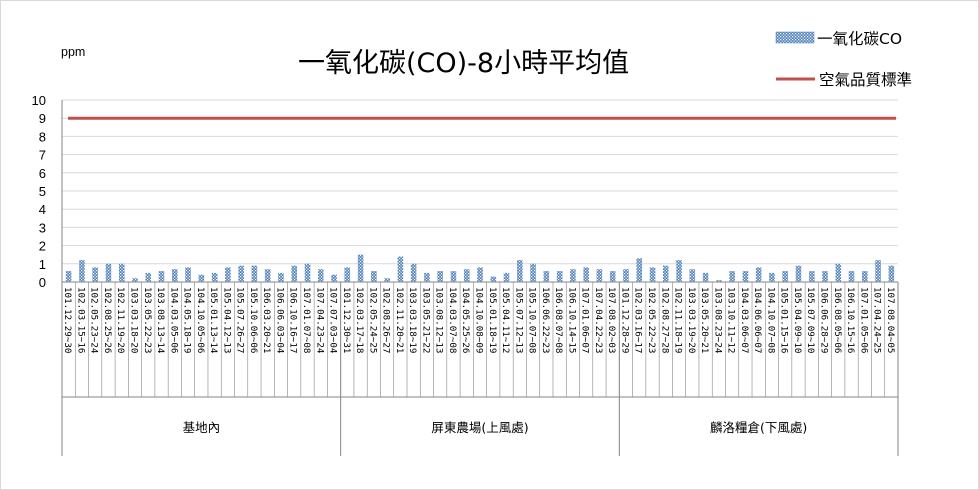 The width and height of the screenshot is (979, 490). What do you see at coordinates (638, 320) in the screenshot?
I see `x-tick-label: 102.03.16~17` at bounding box center [638, 320].